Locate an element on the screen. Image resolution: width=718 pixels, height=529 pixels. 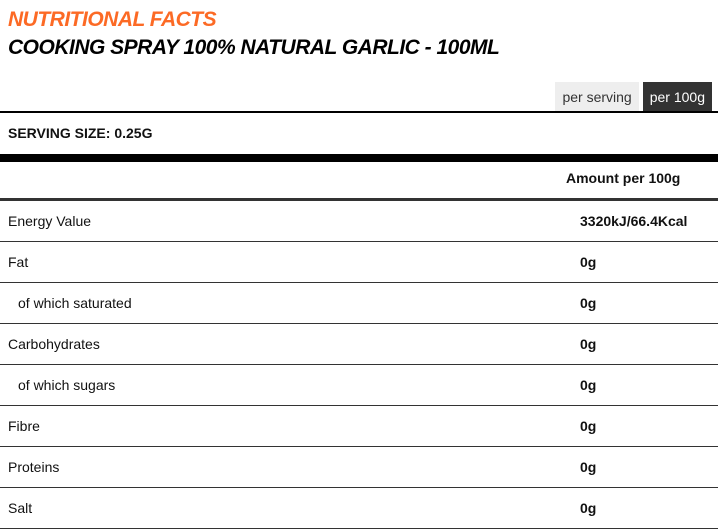
nutrient-name: Salt is located at coordinates (20, 508).